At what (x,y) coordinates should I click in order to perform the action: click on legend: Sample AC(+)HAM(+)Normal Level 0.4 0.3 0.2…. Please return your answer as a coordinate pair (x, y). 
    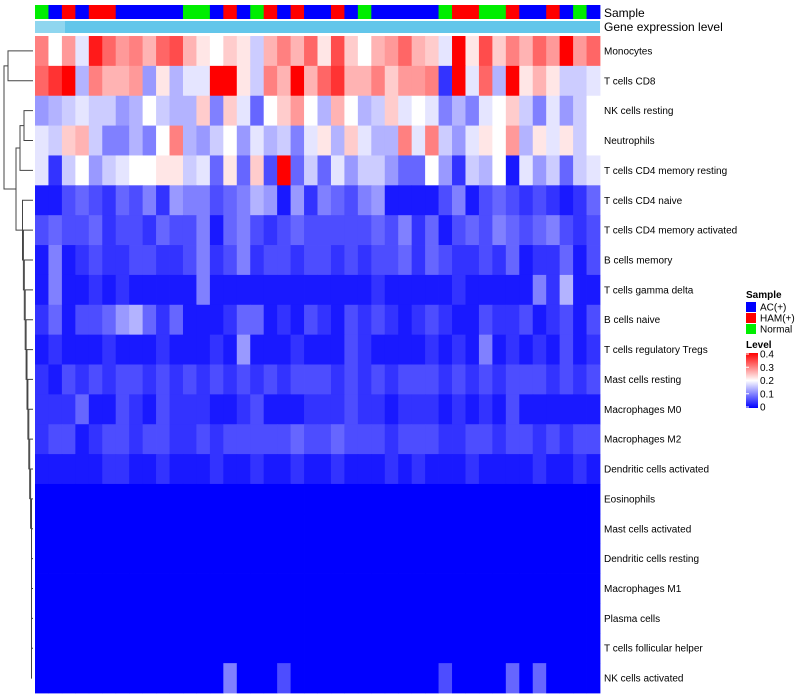
    Looking at the image, I should click on (770, 352).